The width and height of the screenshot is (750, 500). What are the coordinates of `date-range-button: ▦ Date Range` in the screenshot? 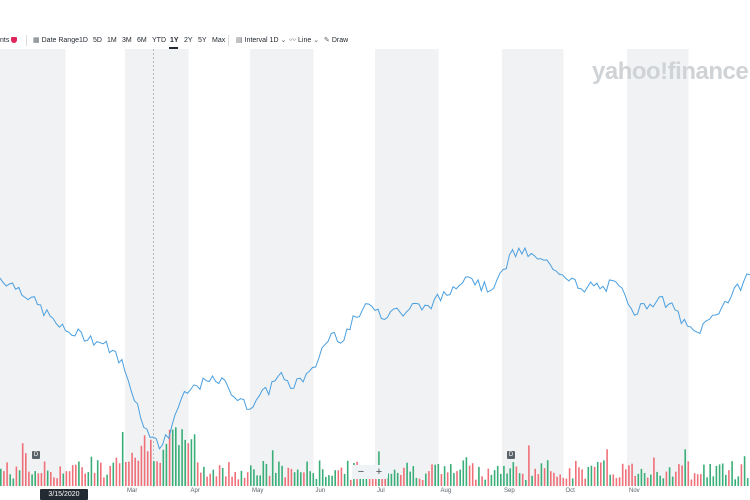 It's located at (56, 40).